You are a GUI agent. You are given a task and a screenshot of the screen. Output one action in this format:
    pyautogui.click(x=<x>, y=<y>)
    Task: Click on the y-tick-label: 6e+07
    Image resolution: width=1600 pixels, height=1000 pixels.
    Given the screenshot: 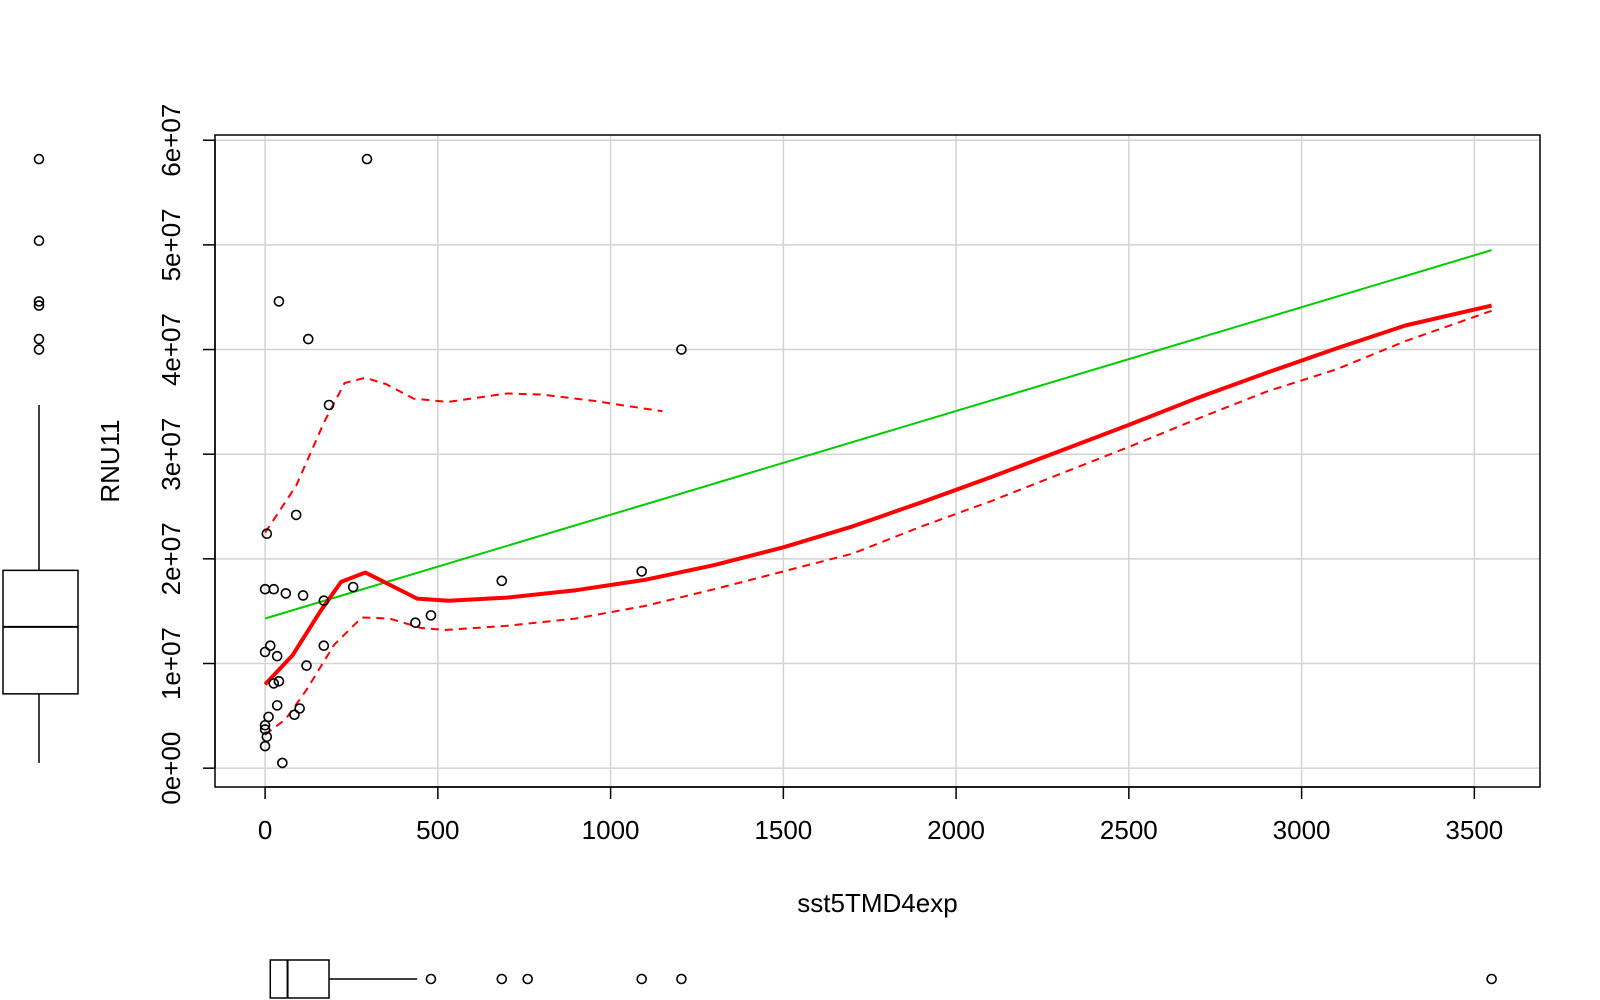 What is the action you would take?
    pyautogui.click(x=171, y=140)
    